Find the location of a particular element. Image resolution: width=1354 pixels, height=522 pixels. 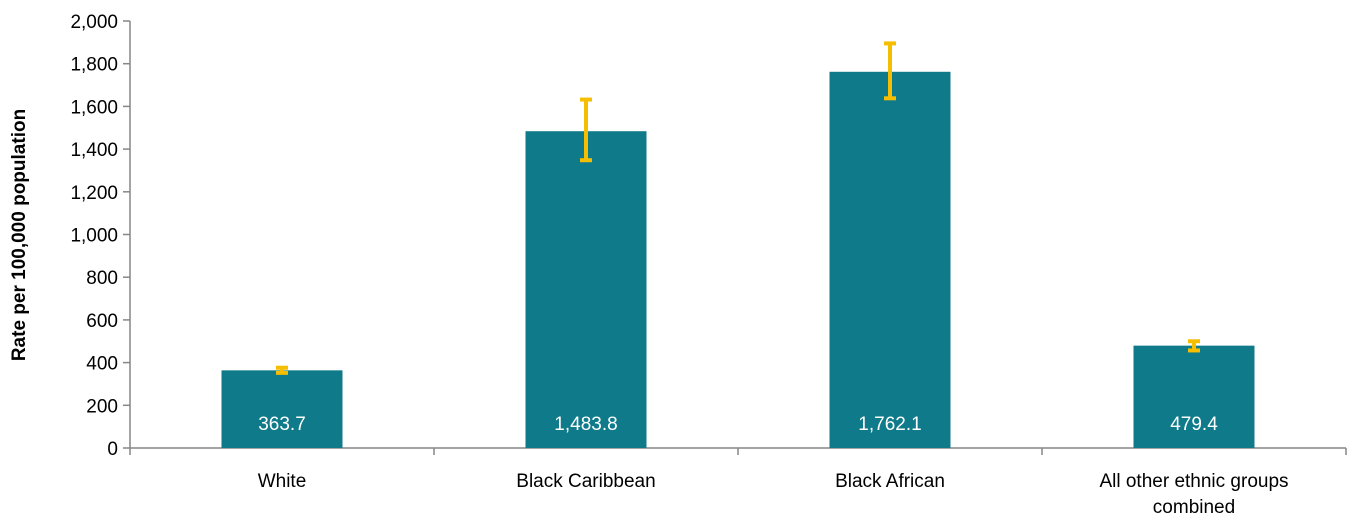

y-tick-label: 1,800 is located at coordinates (94, 65).